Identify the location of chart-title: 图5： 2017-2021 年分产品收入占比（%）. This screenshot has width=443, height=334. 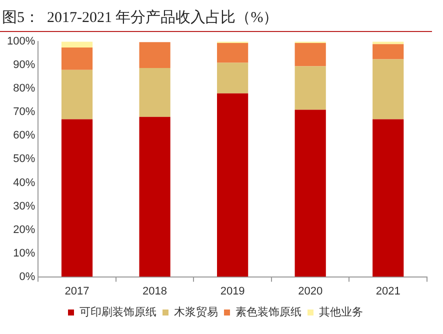
(216, 16).